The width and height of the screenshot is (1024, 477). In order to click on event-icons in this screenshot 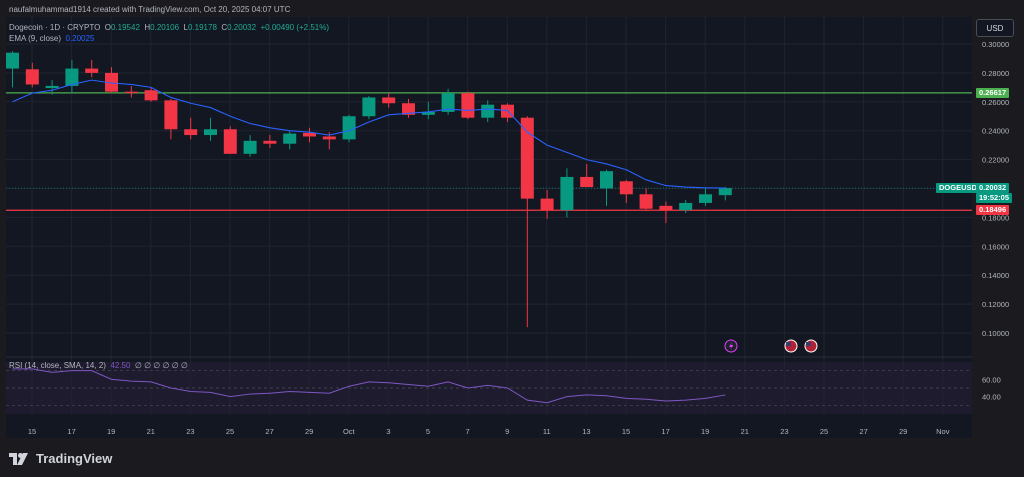, I will do `click(771, 346)`.